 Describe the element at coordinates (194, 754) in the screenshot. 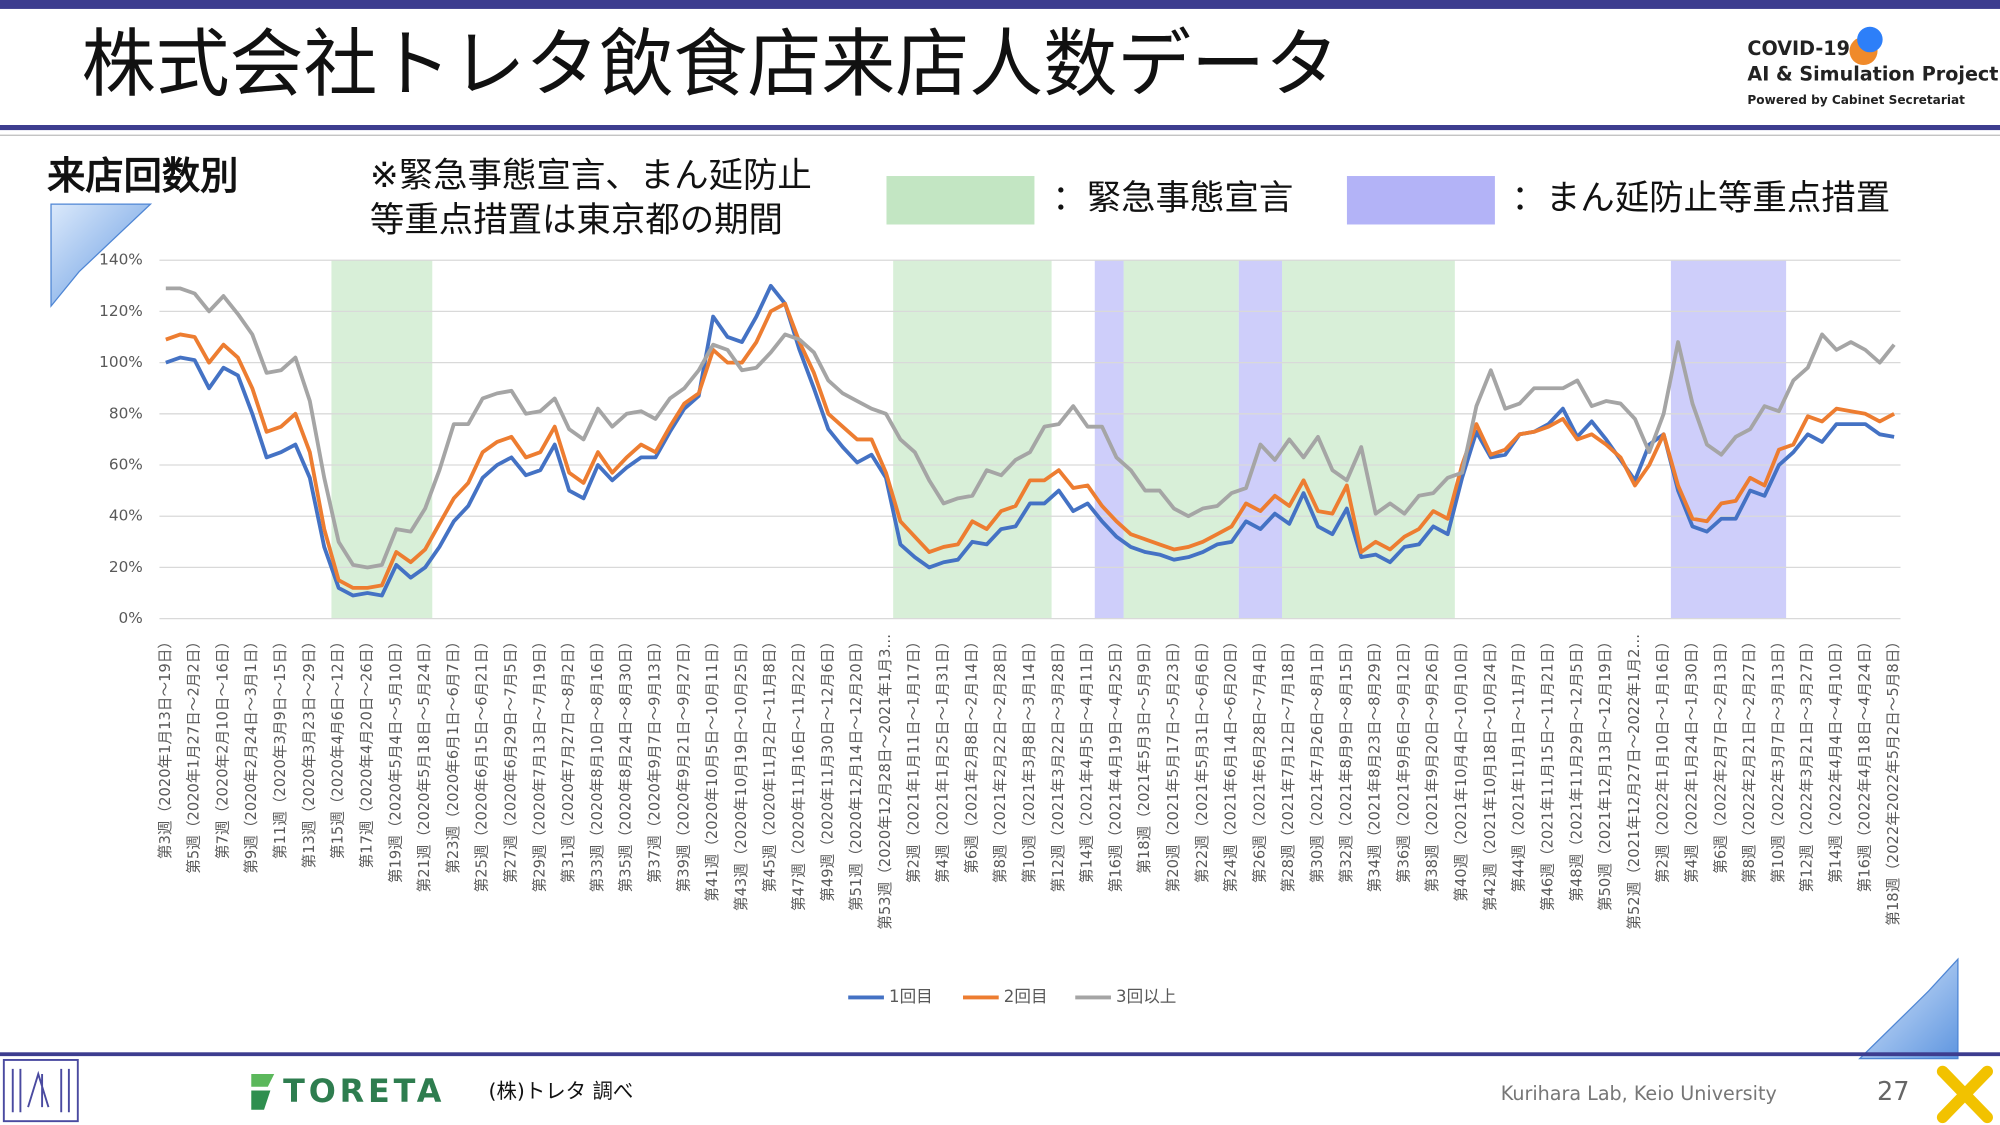

I see `x-tick-label: 第5週（2020年1月27日～2月2日）` at that location.